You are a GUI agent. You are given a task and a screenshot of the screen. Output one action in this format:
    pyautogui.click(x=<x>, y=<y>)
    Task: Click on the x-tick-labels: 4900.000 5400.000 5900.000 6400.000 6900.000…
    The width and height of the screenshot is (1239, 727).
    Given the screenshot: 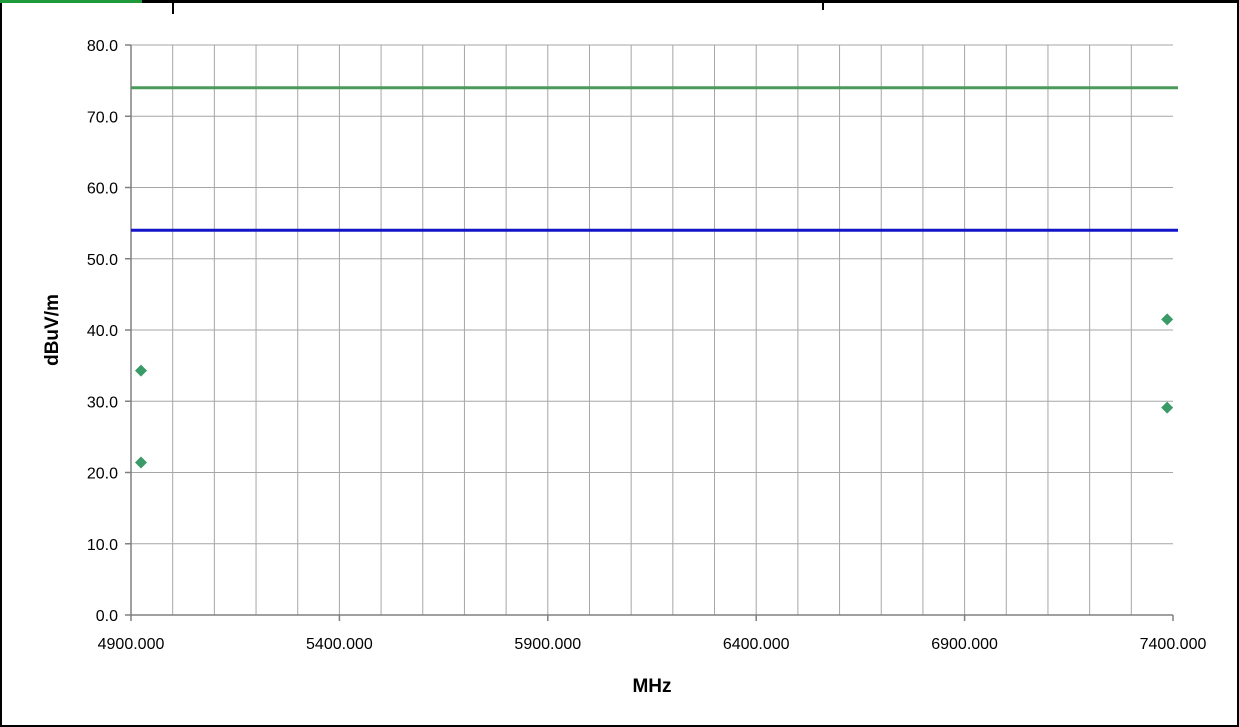 What is the action you would take?
    pyautogui.click(x=652, y=644)
    